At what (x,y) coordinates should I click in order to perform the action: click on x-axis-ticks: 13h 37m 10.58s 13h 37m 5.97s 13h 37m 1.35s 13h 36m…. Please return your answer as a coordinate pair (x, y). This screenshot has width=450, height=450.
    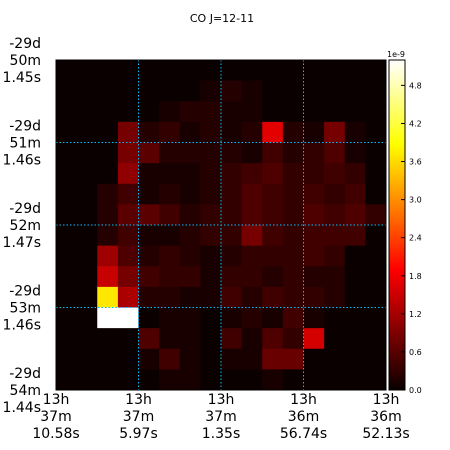
    Looking at the image, I should click on (220, 417).